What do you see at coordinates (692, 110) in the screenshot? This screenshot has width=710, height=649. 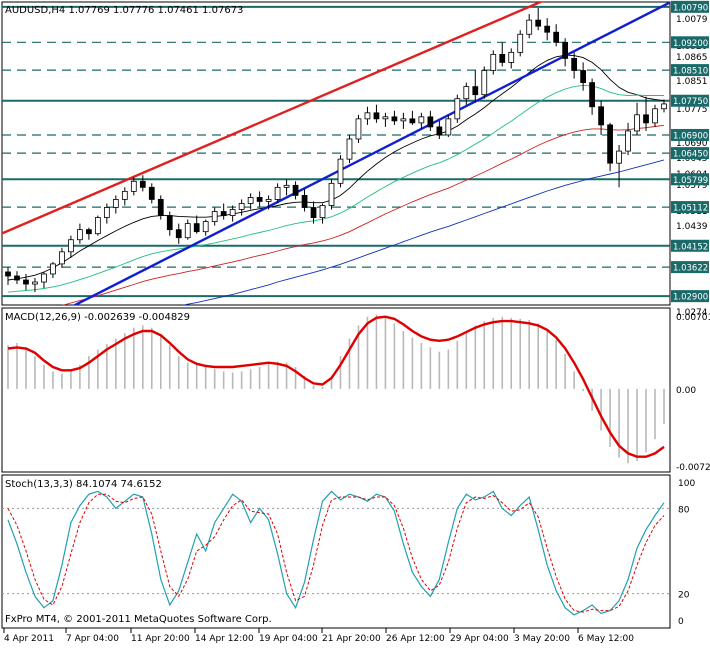 I see `price-tick-label: 1.0775` at bounding box center [692, 110].